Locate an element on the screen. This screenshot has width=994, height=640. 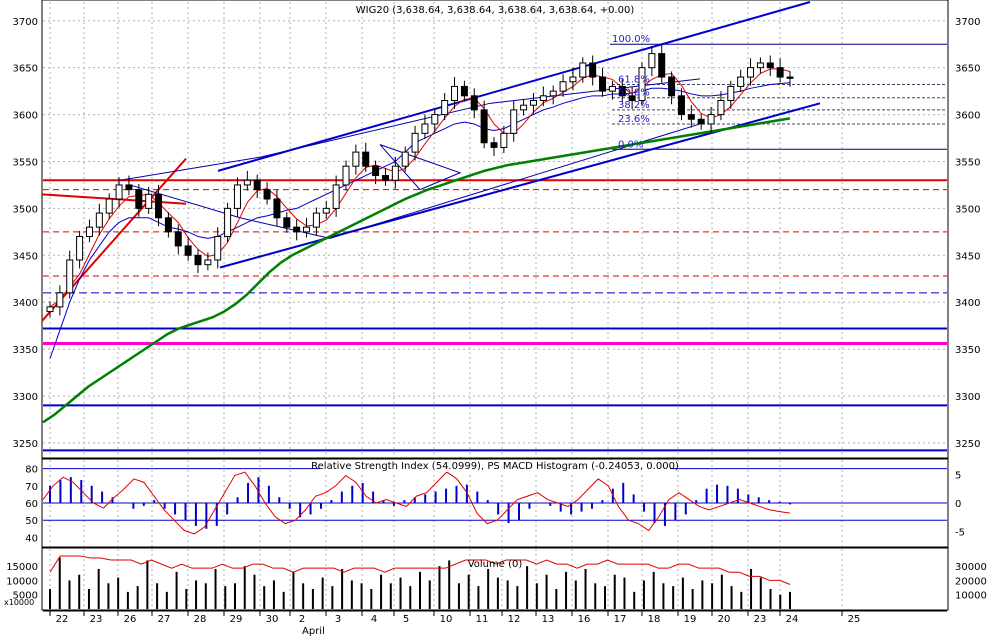
x-tick-label: 30 is located at coordinates (272, 619).